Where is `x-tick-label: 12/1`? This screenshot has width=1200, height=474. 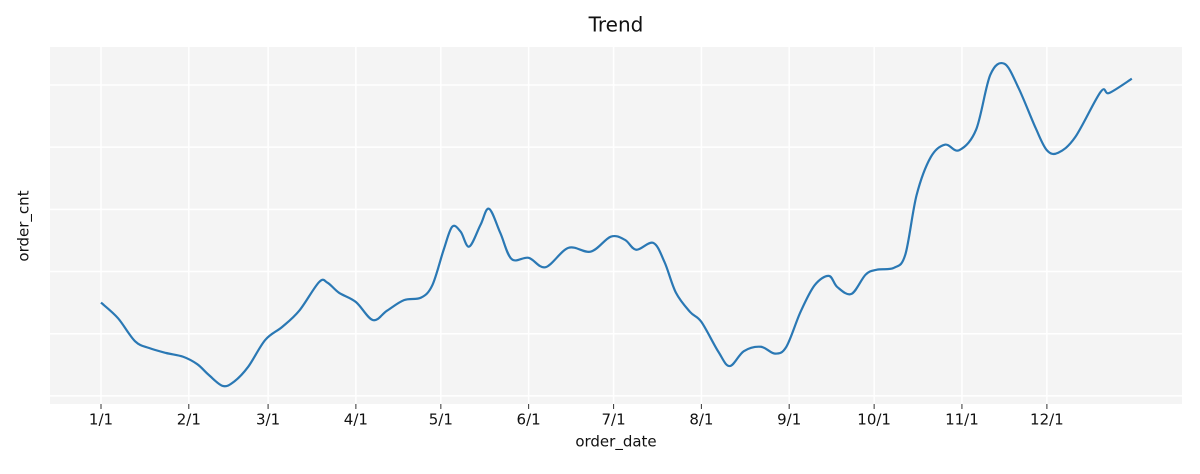
x-tick-label: 12/1 is located at coordinates (1047, 420).